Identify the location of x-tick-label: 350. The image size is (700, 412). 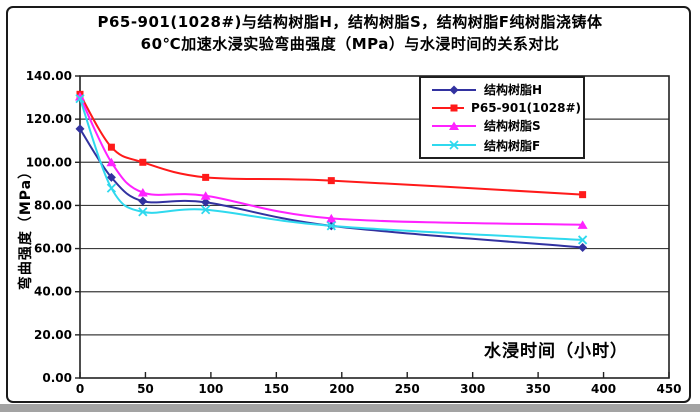
(538, 389).